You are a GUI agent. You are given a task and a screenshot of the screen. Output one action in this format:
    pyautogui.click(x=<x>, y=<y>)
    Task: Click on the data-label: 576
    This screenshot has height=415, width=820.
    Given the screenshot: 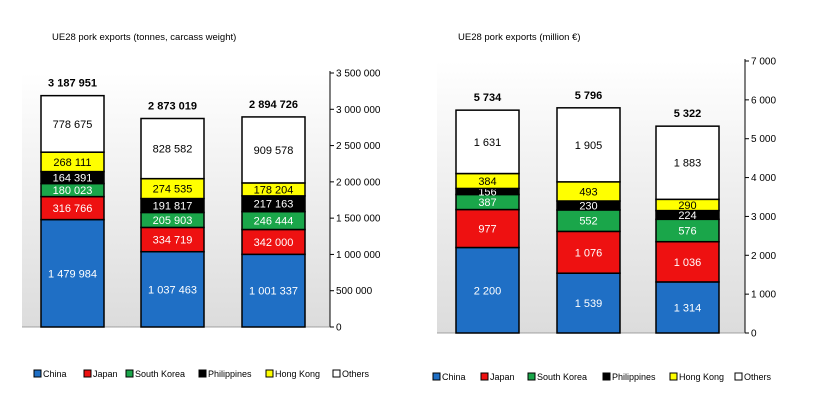 What is the action you would take?
    pyautogui.click(x=687, y=231)
    